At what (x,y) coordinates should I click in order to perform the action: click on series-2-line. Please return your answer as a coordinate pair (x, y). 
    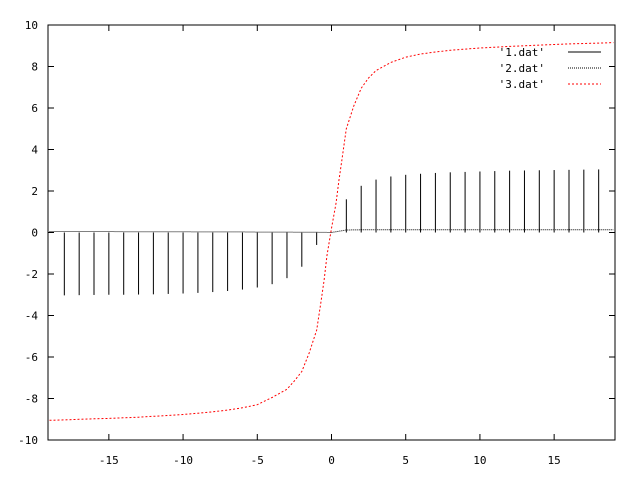
    Looking at the image, I should click on (331, 231).